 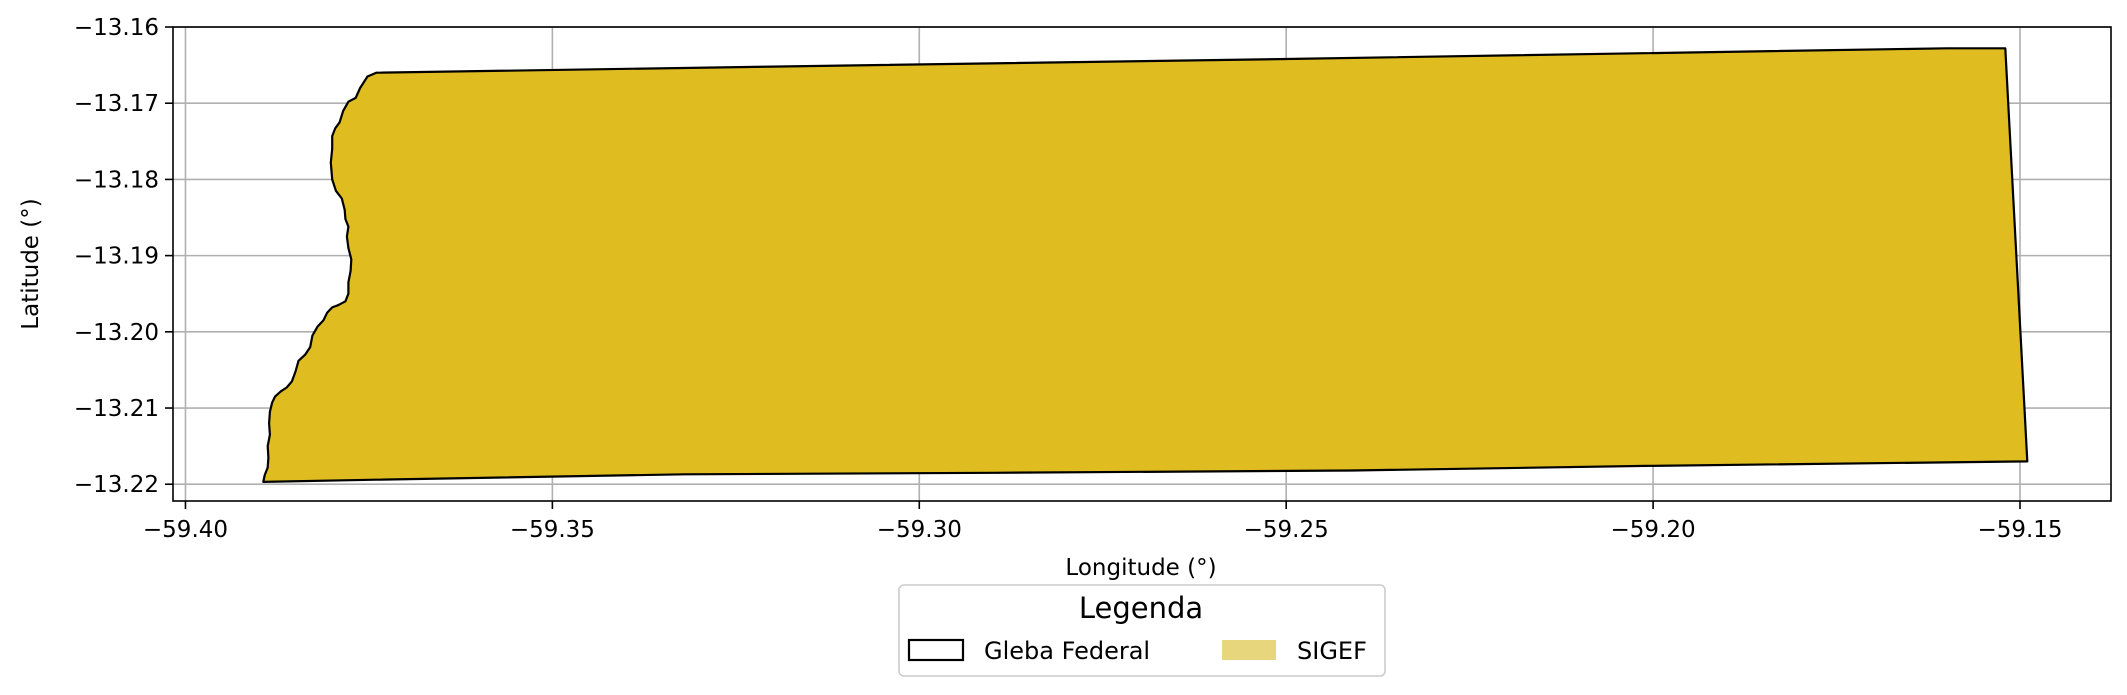 I want to click on y-tick-label: −13.18, so click(x=116, y=180).